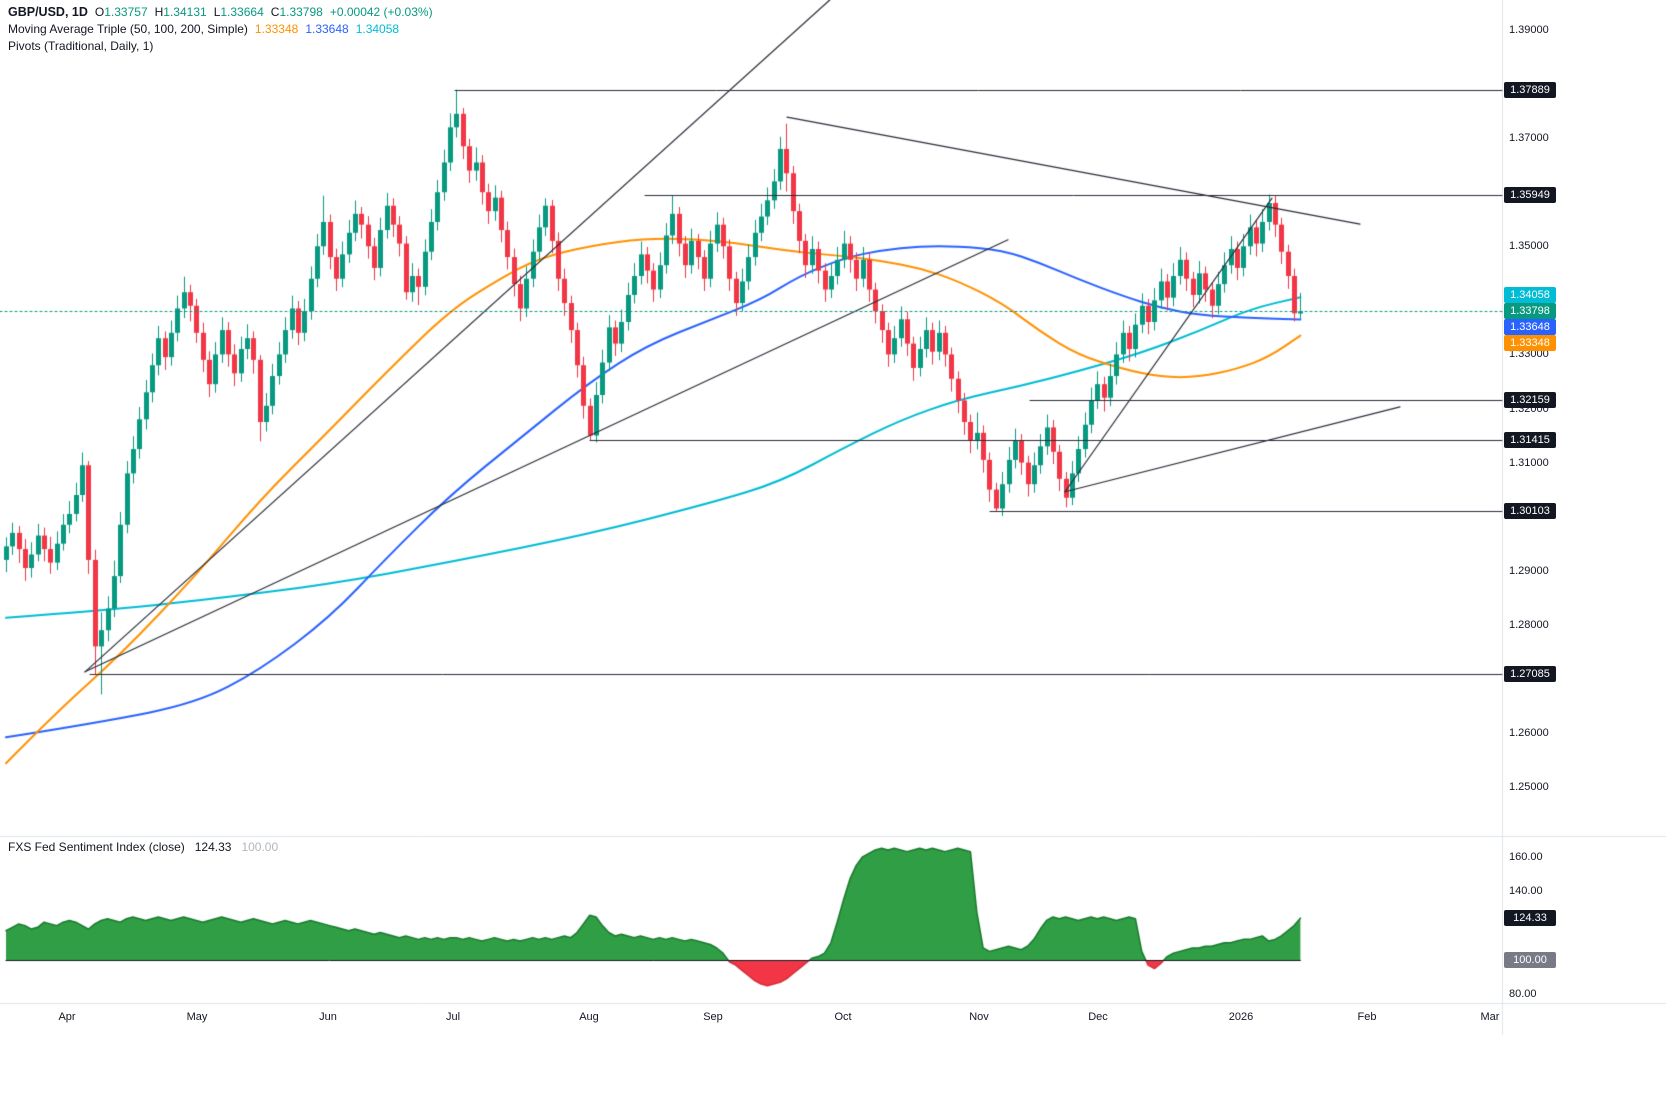 This screenshot has width=1666, height=1095. What do you see at coordinates (296, 12) in the screenshot?
I see `ohlc-close: C1.33798` at bounding box center [296, 12].